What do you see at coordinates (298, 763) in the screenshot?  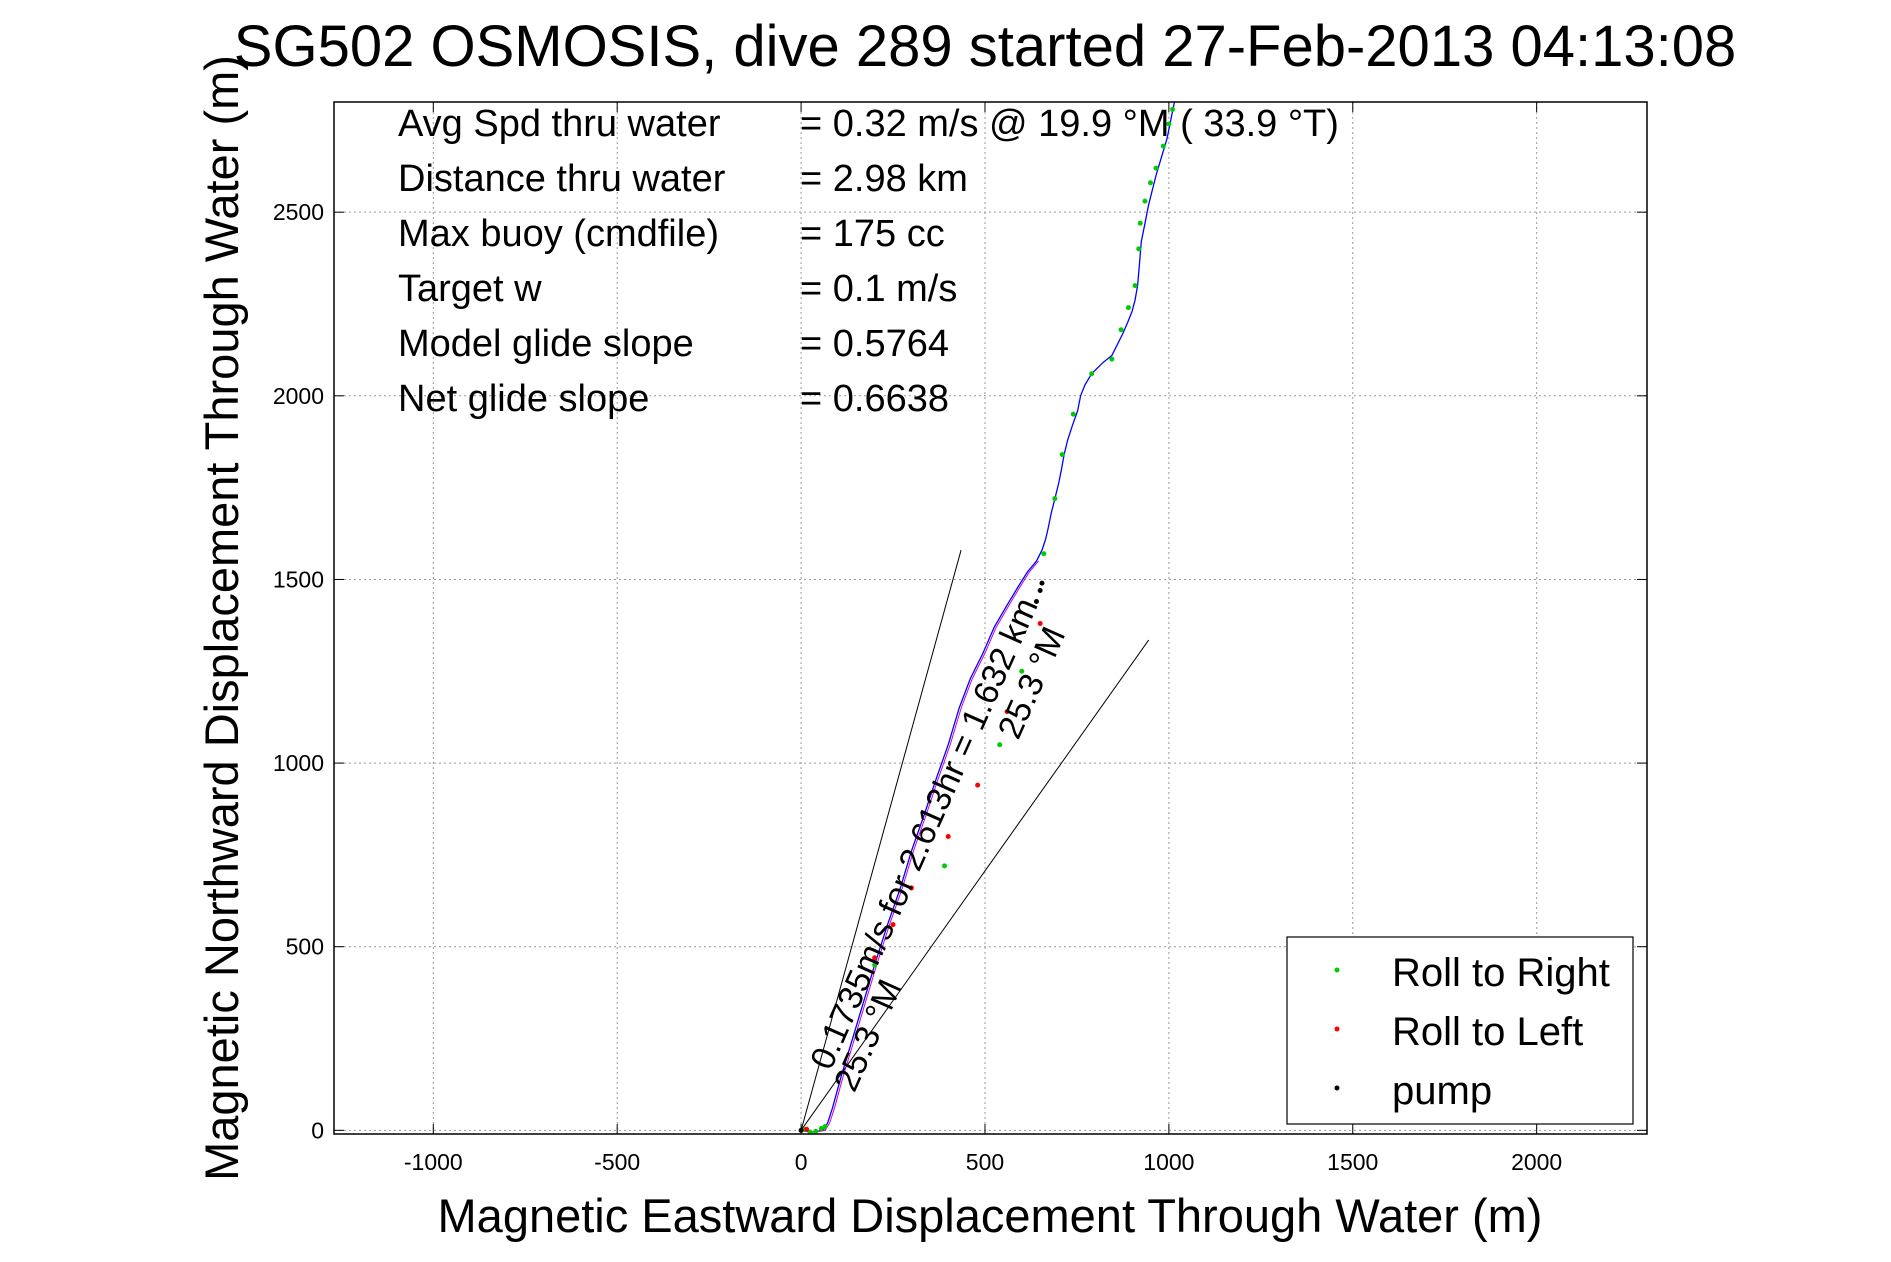 I see `y-tick-label: 1000` at bounding box center [298, 763].